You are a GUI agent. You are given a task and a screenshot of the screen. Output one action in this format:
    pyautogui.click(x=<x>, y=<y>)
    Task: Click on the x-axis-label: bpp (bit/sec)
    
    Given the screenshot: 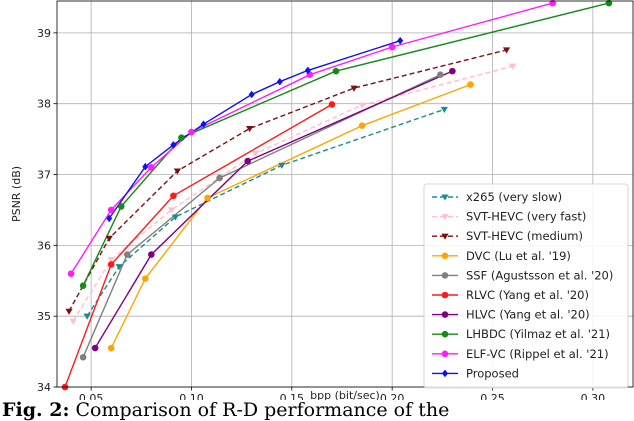 What is the action you would take?
    pyautogui.click(x=345, y=394)
    